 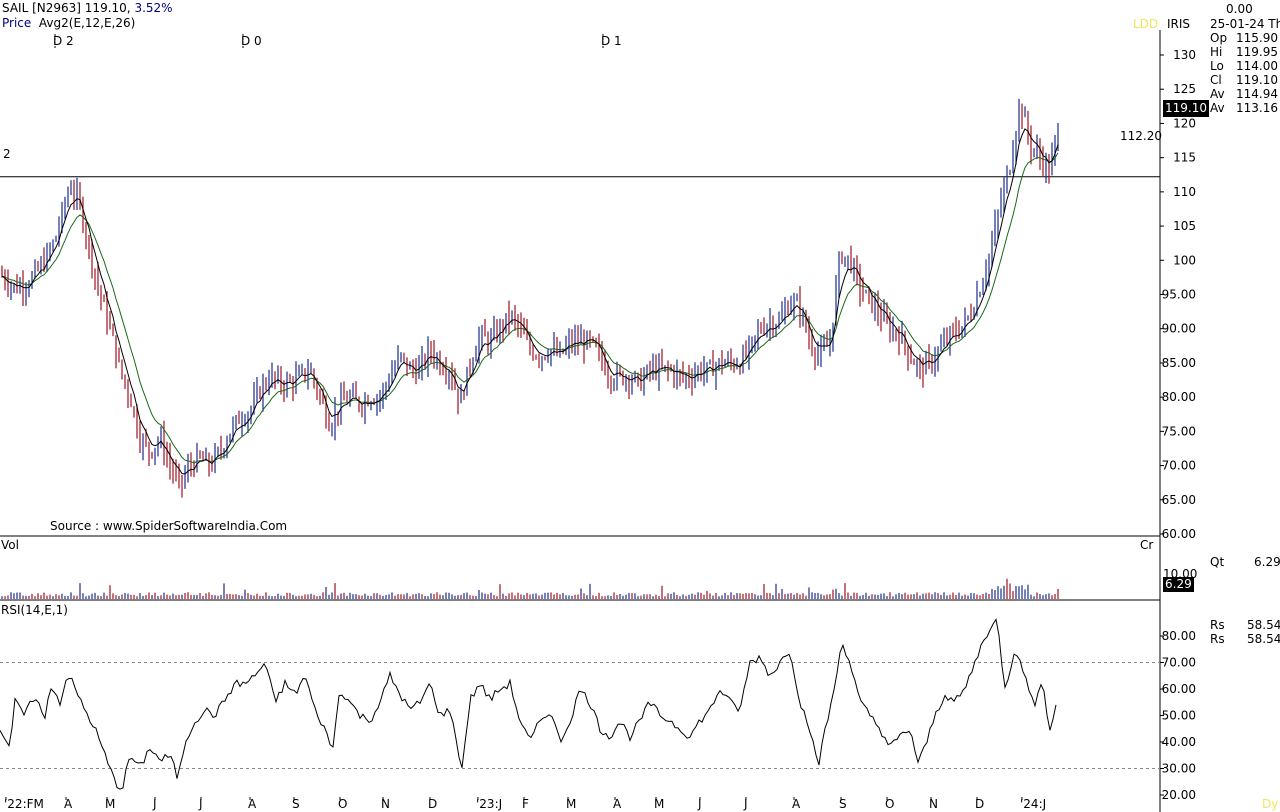 What do you see at coordinates (1217, 562) in the screenshot?
I see `qt-label: Qt` at bounding box center [1217, 562].